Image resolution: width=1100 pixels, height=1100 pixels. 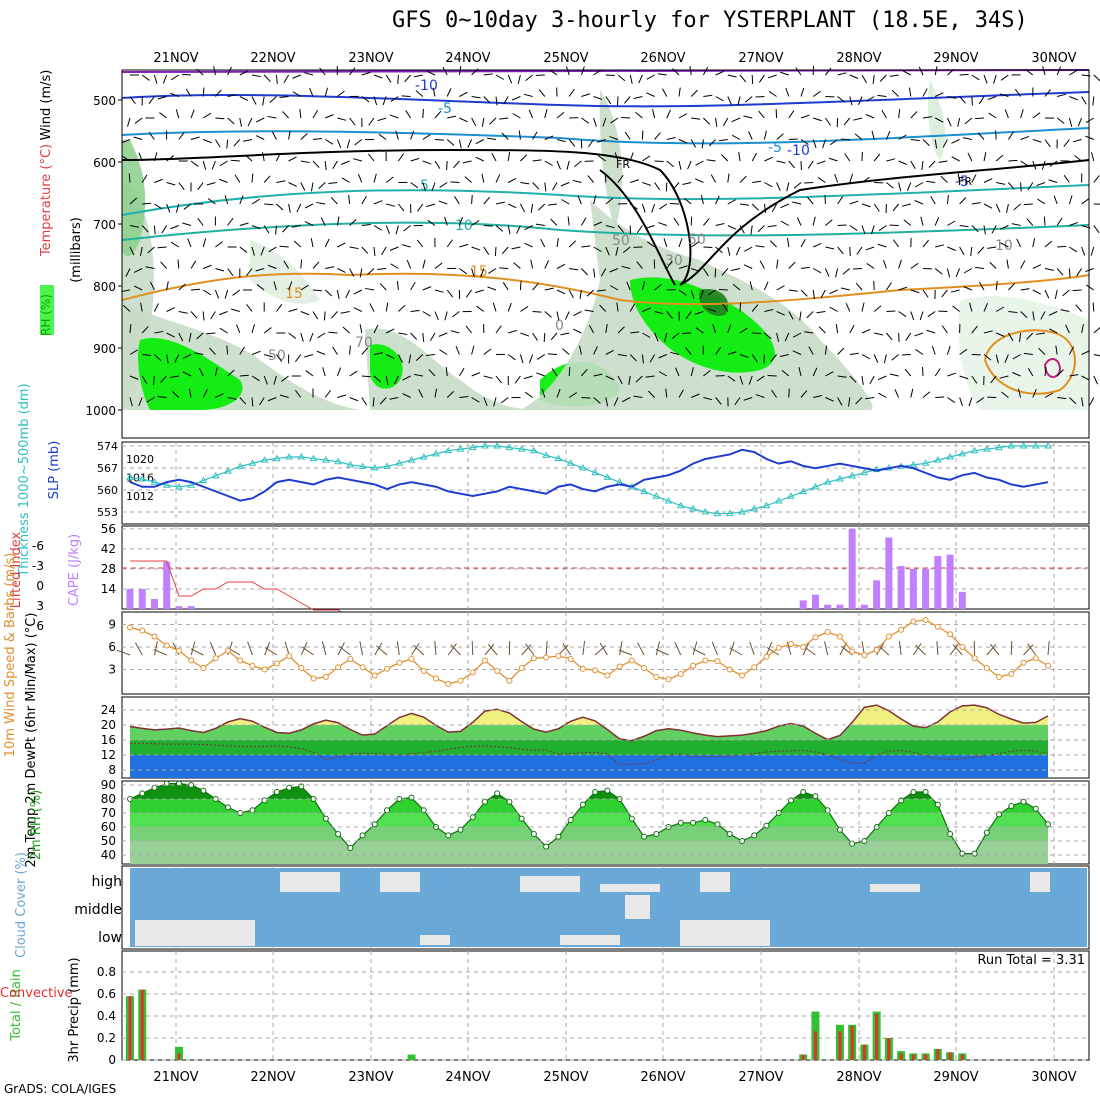 What do you see at coordinates (40, 626) in the screenshot?
I see `li-tick: 6` at bounding box center [40, 626].